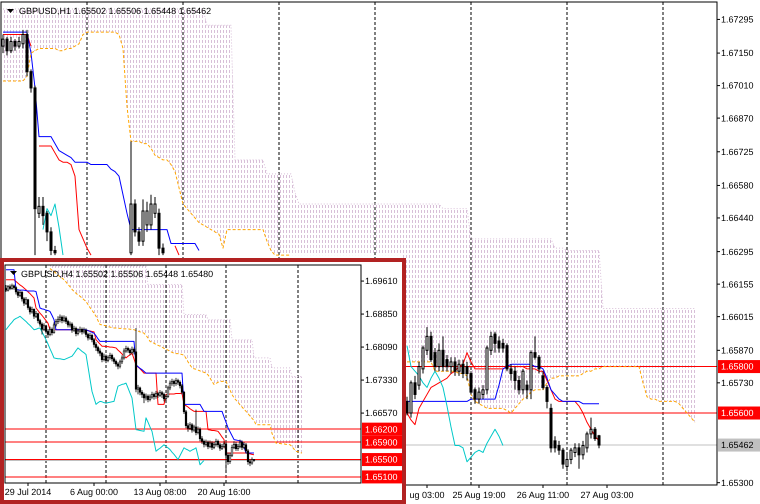  Describe the element at coordinates (224, 492) in the screenshot. I see `x-tick-label: 20 Aug 16:00` at that location.